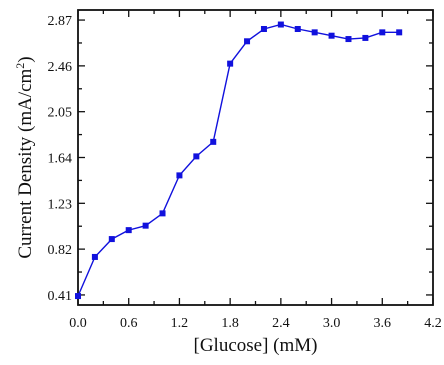 The width and height of the screenshot is (444, 365). I want to click on y-axis-title-main: Current Density (mA/cm, so click(25, 163).